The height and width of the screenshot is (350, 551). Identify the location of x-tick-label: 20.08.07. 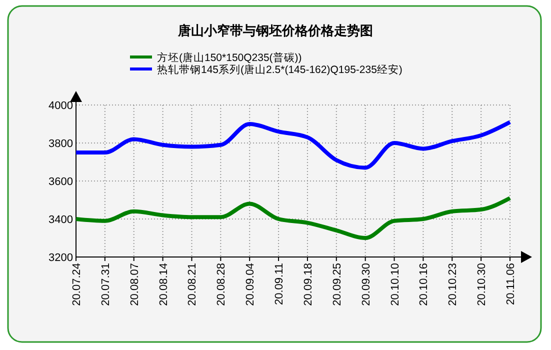
(134, 284).